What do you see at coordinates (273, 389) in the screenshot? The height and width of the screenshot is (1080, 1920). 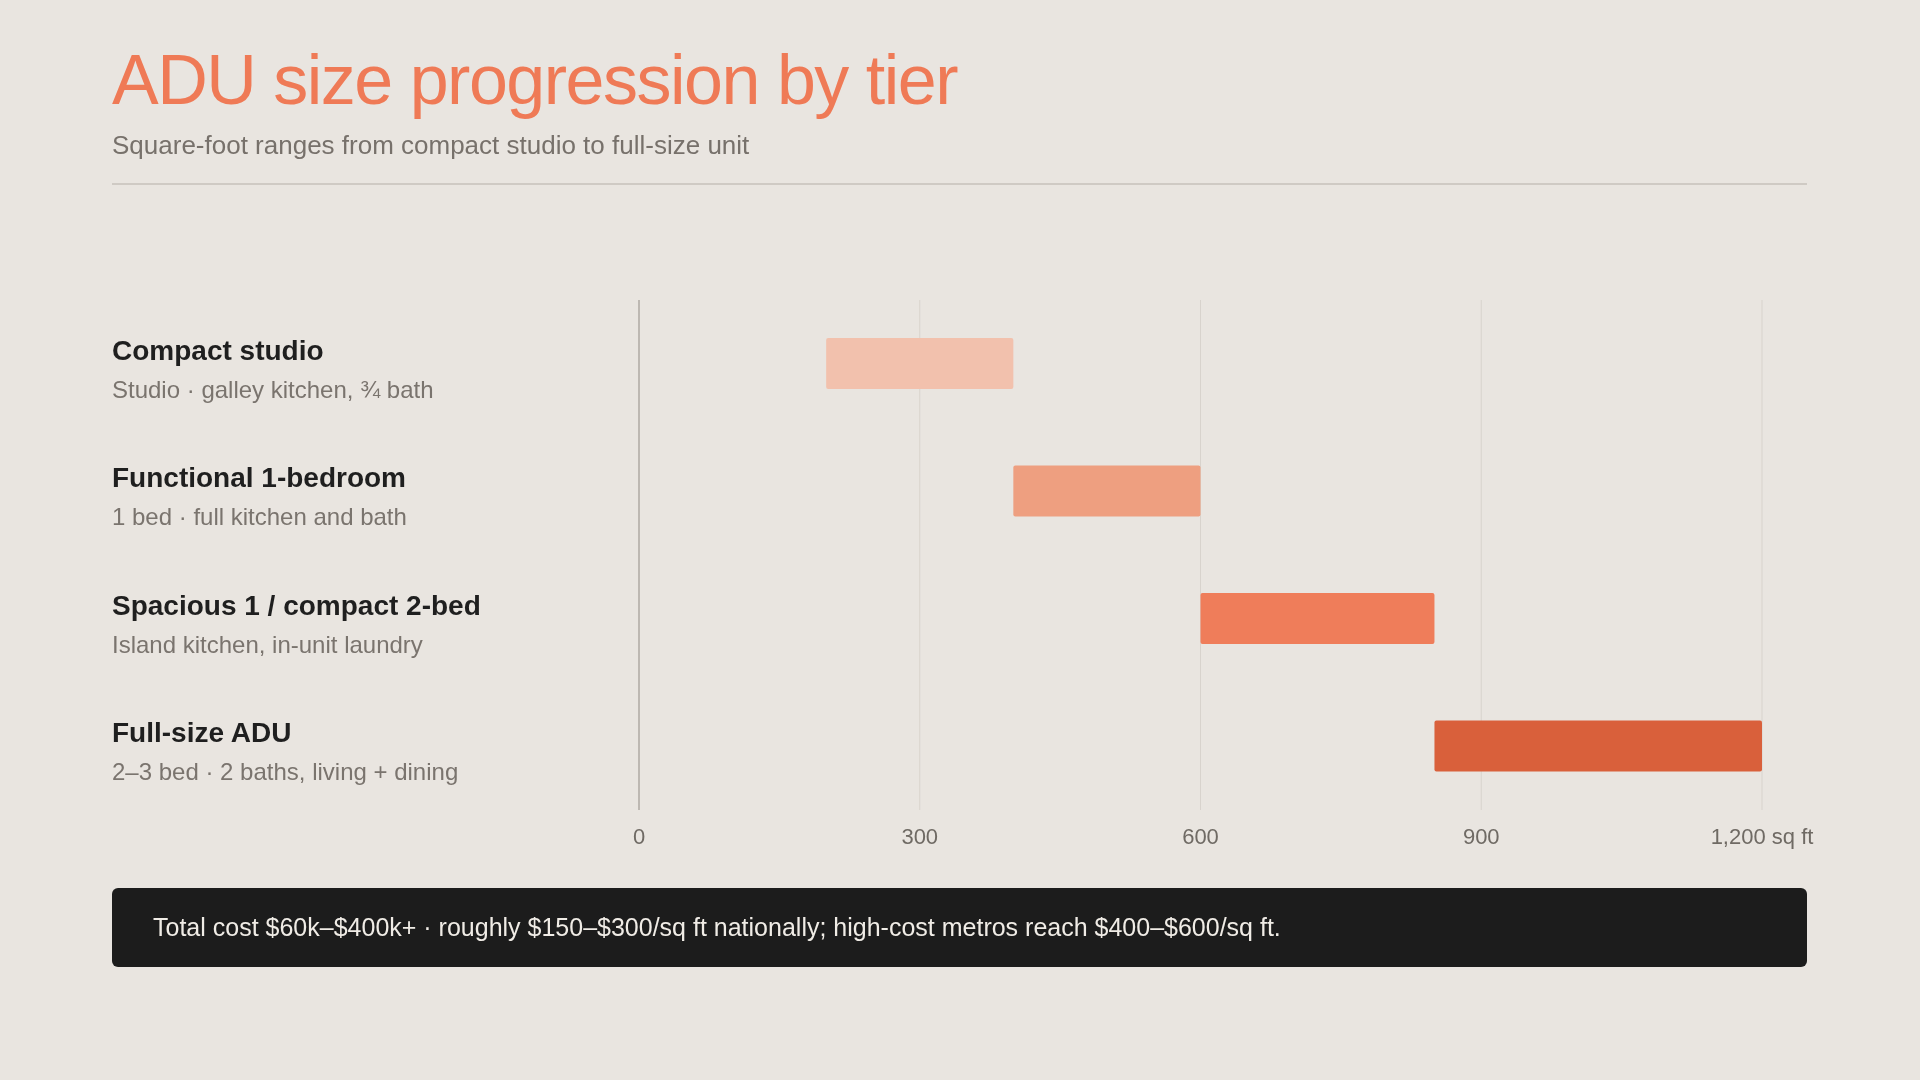 I see `text: Studio · galley kitchen, ¾ bath` at bounding box center [273, 389].